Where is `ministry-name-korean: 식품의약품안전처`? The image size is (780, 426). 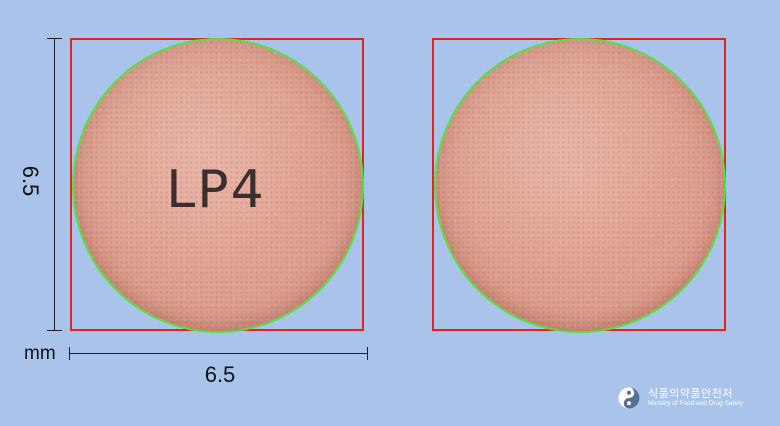
ministry-name-korean: 식품의약품안전처 is located at coordinates (690, 394).